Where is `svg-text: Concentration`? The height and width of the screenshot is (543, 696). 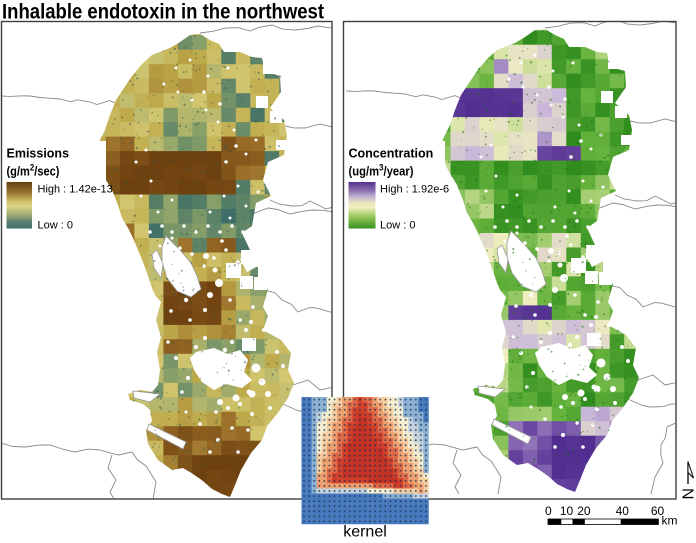
svg-text: Concentration is located at coordinates (391, 154).